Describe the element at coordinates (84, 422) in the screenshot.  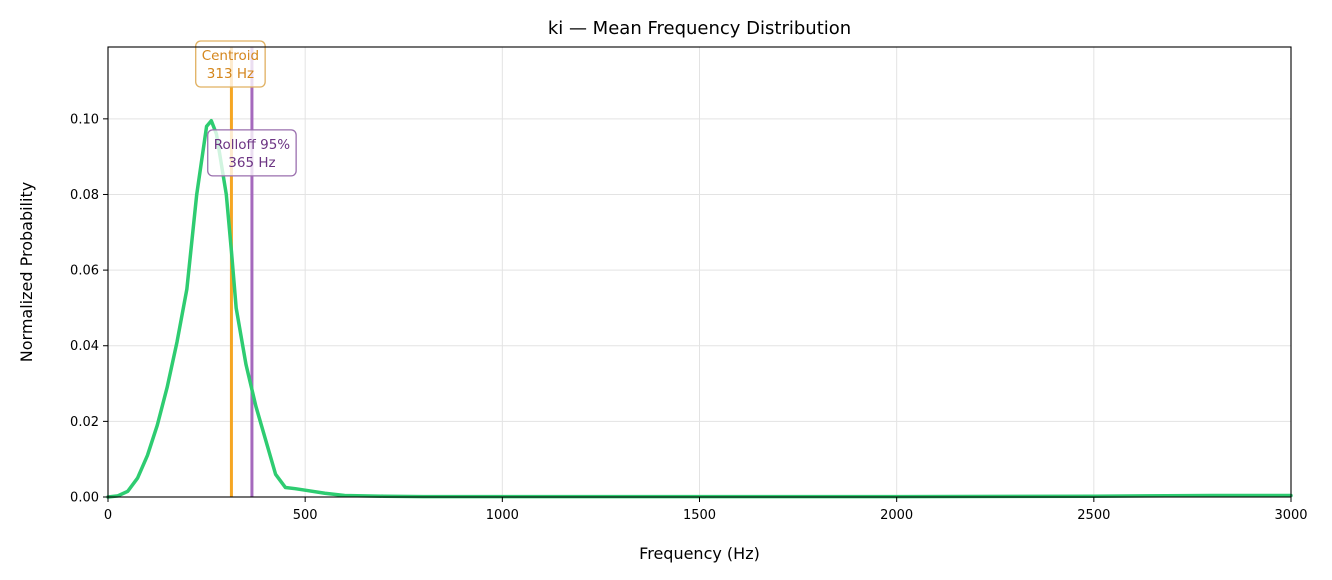
I see `y-tick-label: 0.02` at that location.